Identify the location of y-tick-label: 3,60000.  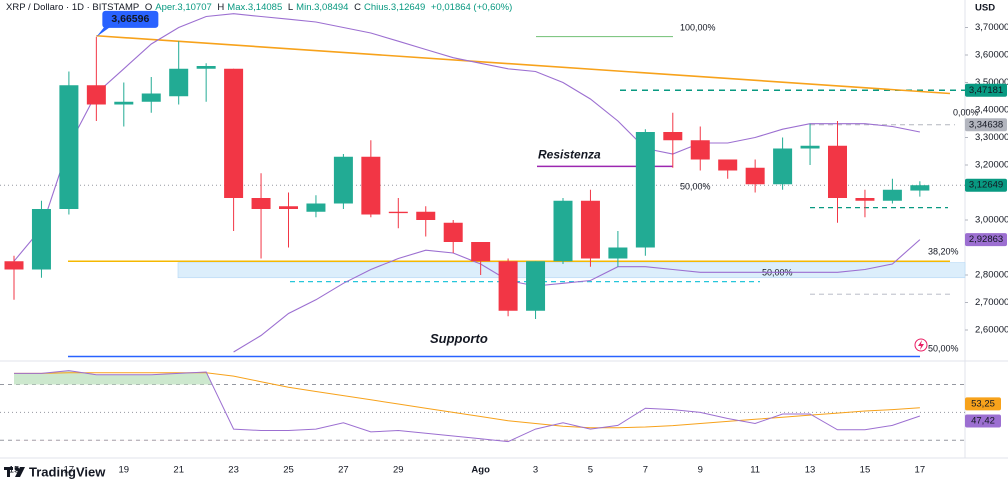
(991, 55).